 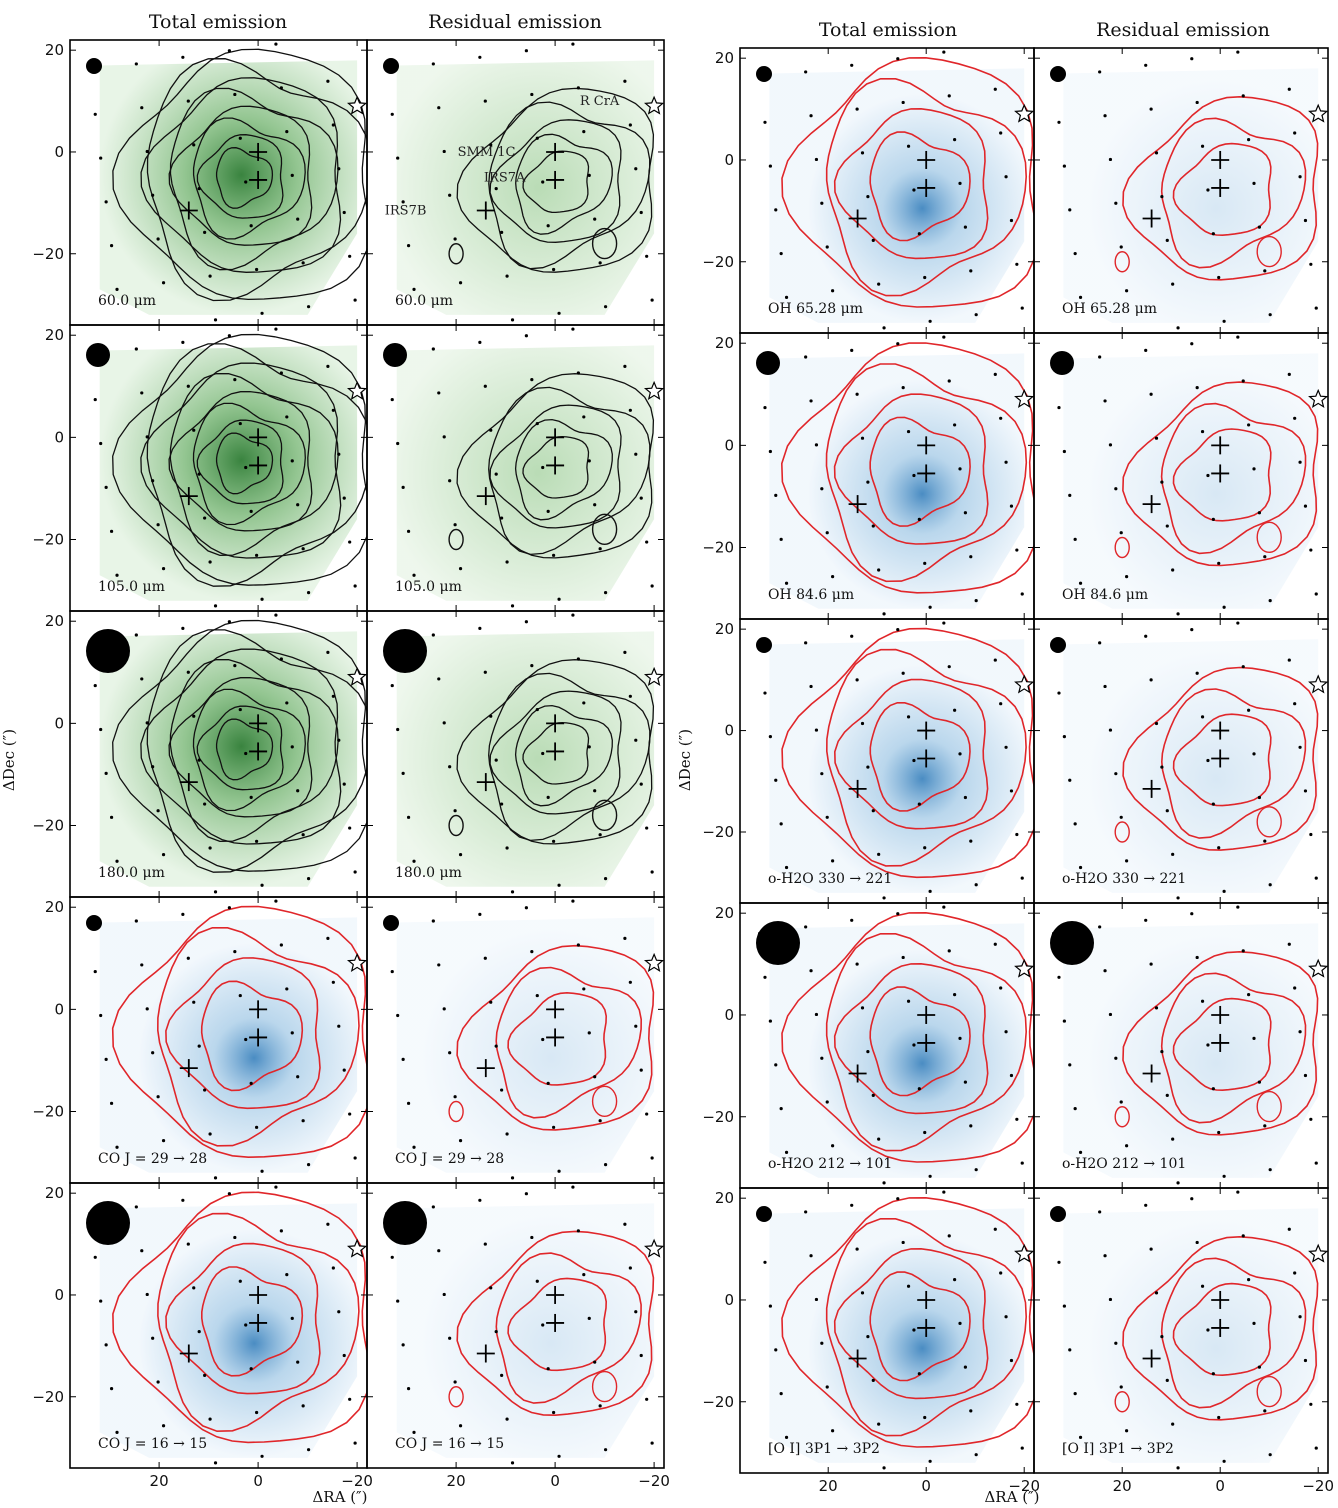 I want to click on panel-label: 180.0 μm, so click(x=428, y=873).